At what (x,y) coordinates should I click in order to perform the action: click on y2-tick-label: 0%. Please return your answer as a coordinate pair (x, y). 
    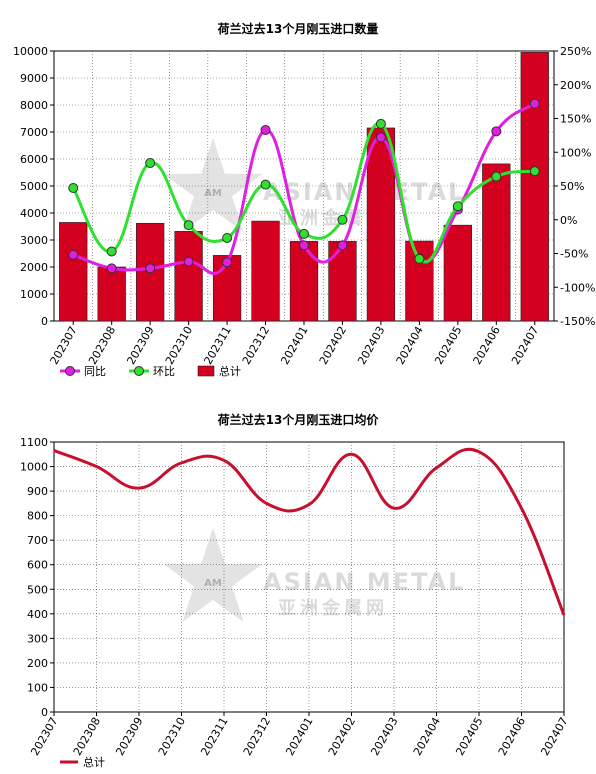
    Looking at the image, I should click on (568, 220).